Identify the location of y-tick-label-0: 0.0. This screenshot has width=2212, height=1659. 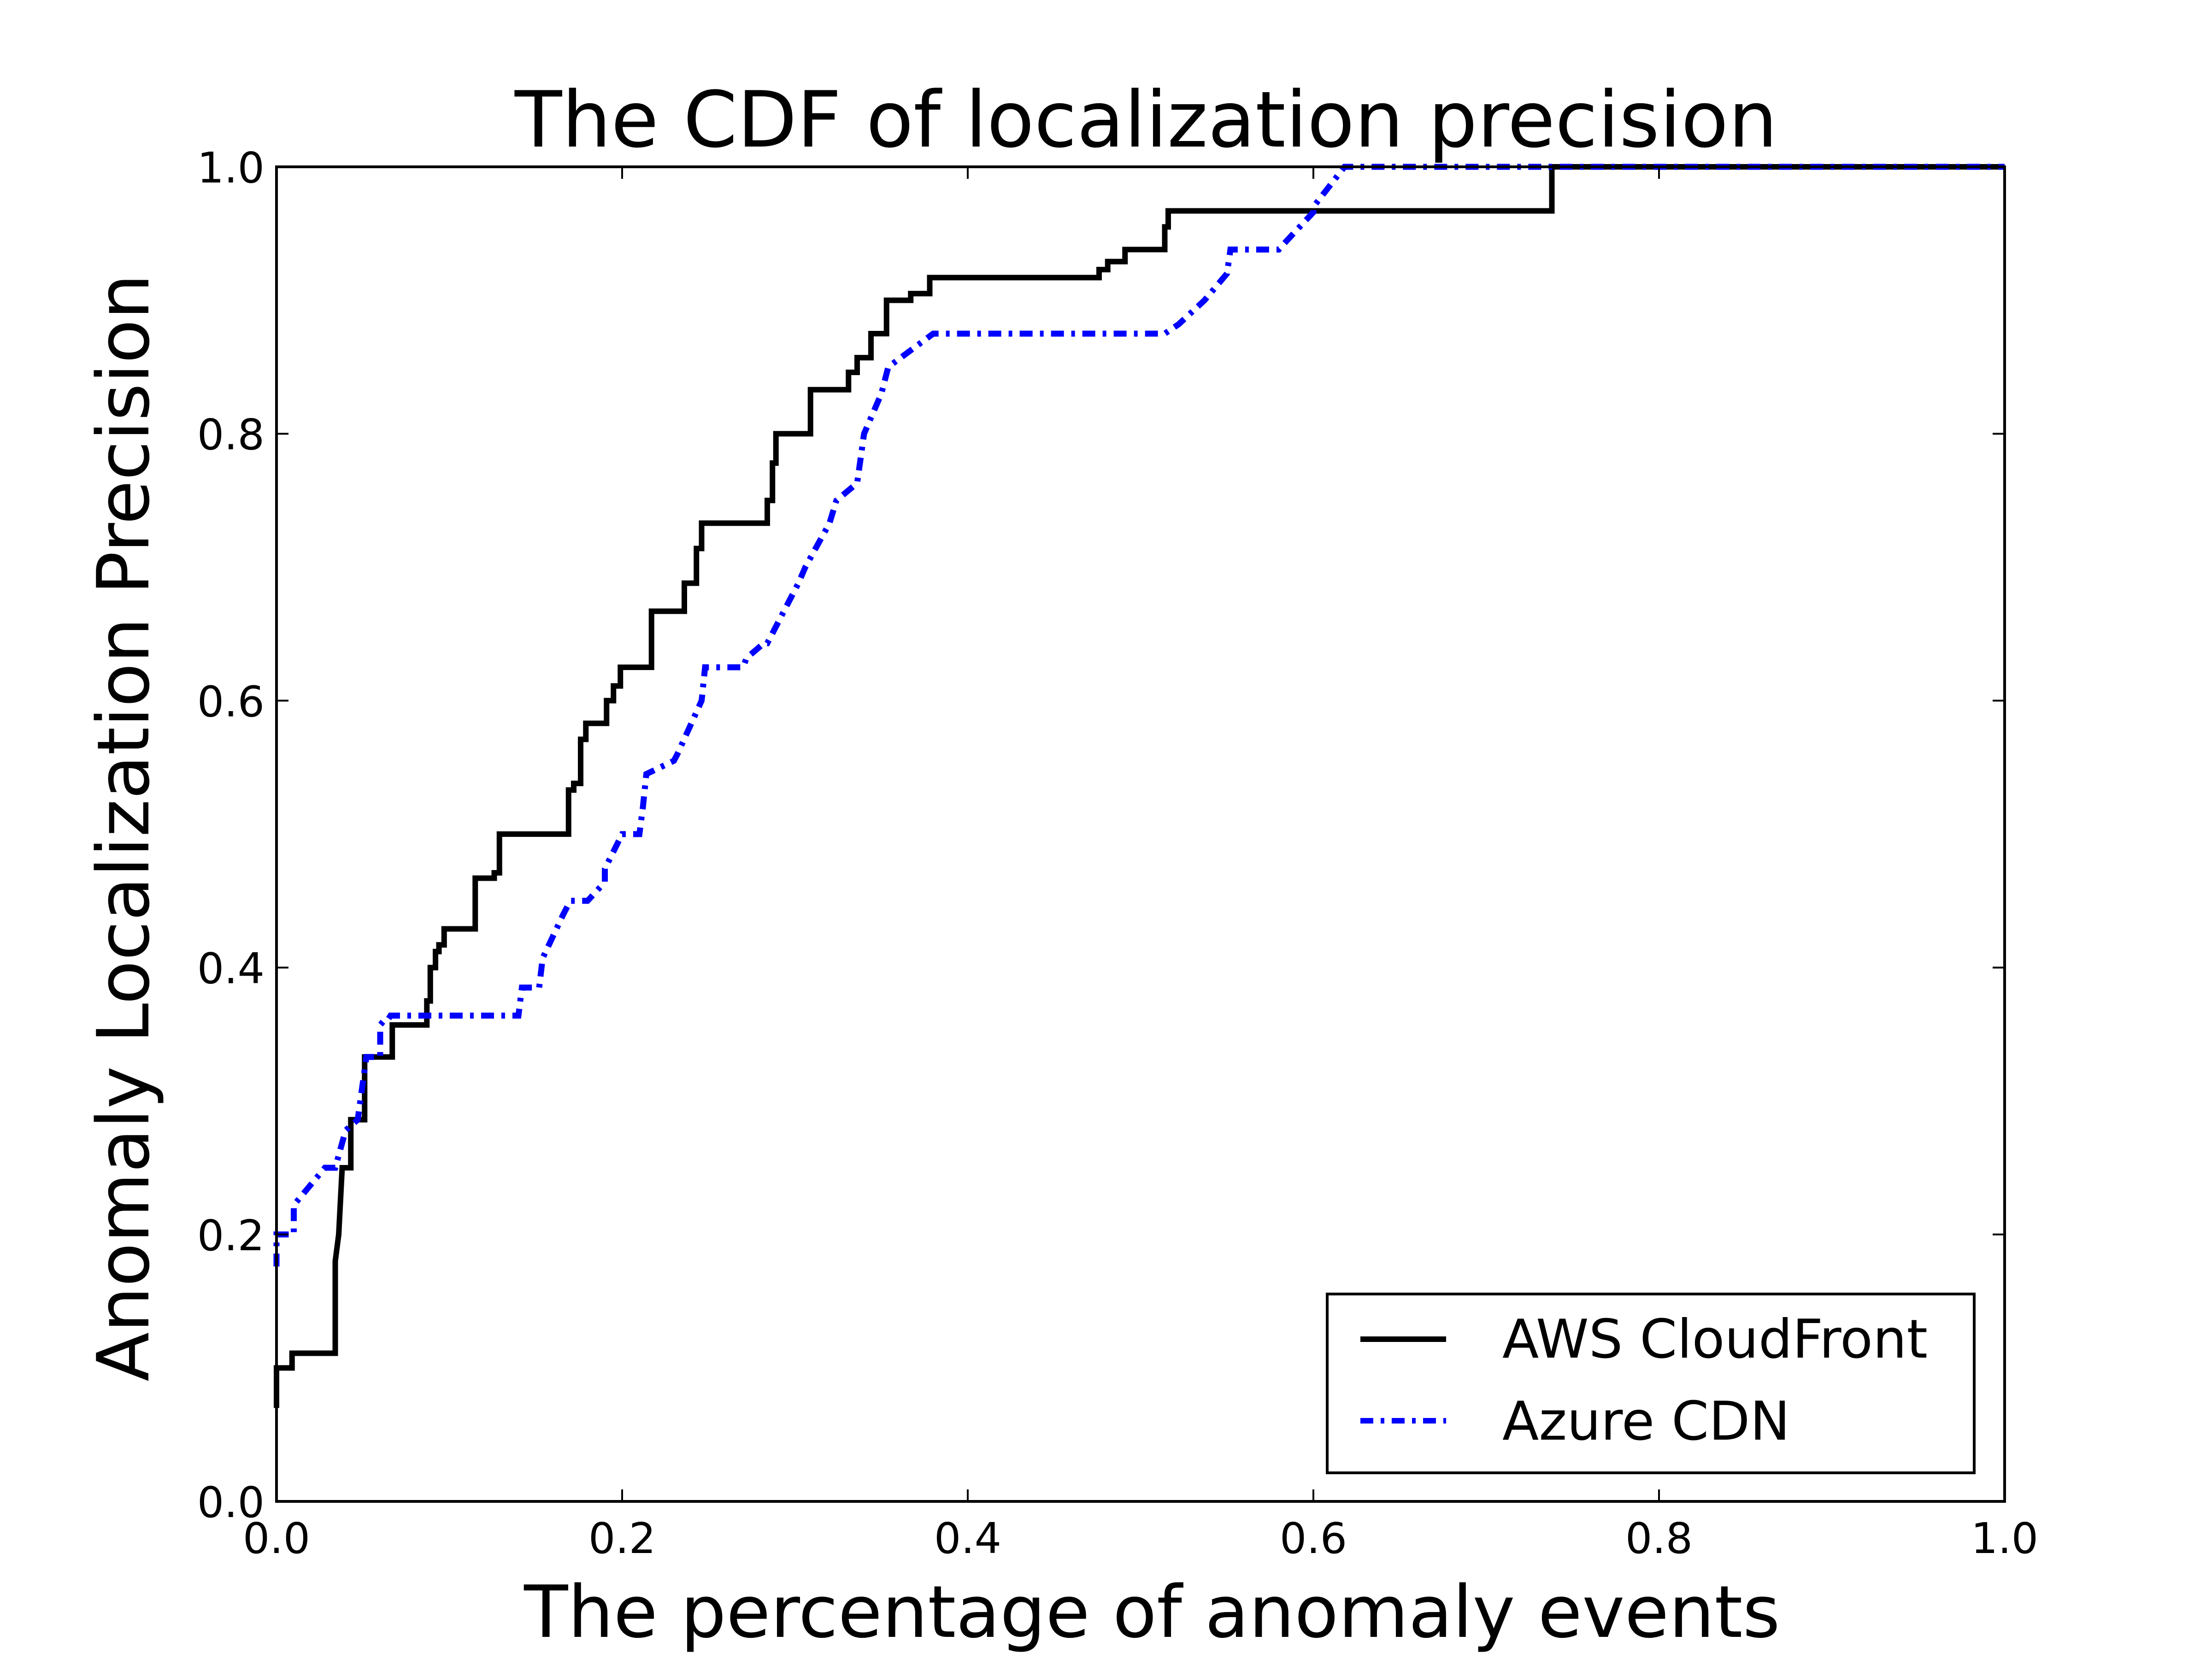
(231, 1502).